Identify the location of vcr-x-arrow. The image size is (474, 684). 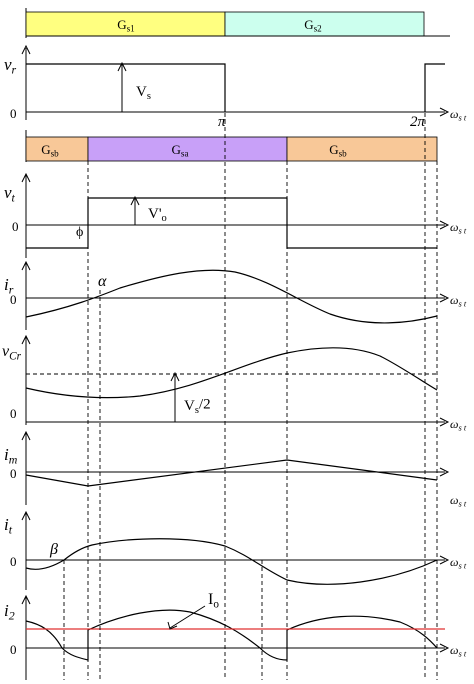
(444, 422).